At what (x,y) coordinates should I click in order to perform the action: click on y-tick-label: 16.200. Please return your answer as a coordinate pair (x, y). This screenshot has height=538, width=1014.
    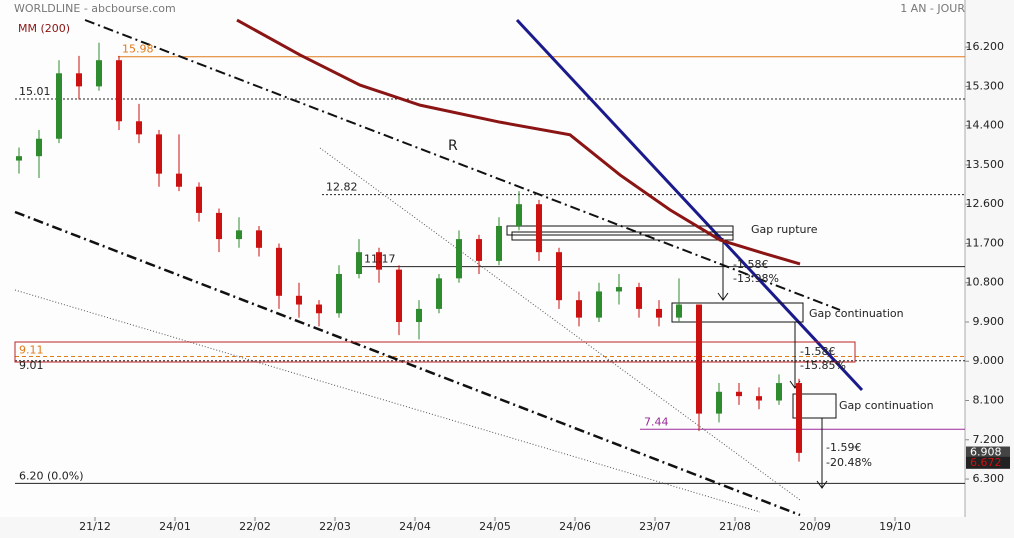
    Looking at the image, I should click on (985, 46).